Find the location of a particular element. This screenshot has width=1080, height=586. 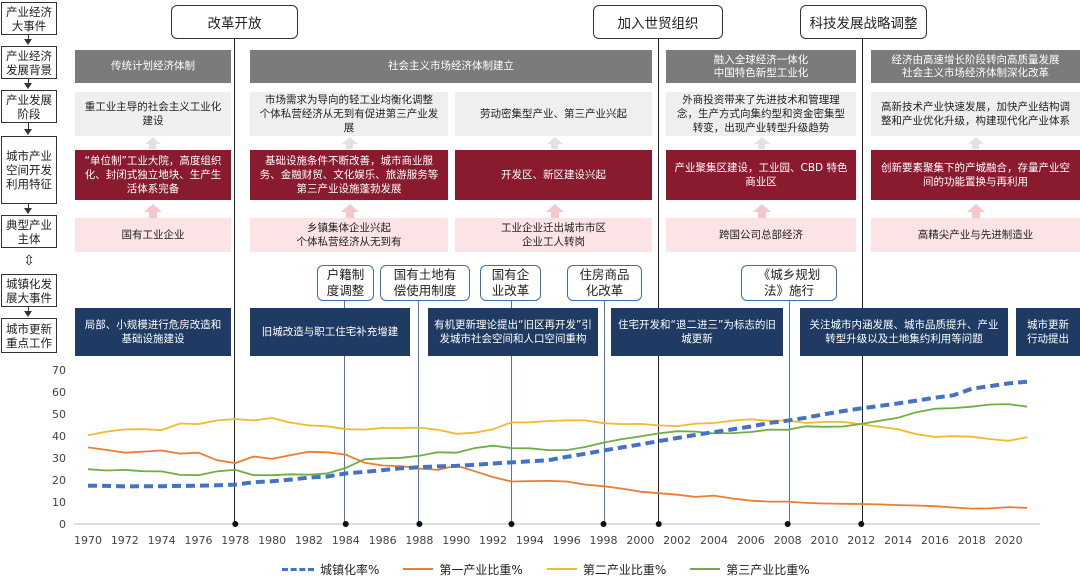

x-tick-label: 1974 is located at coordinates (162, 540).